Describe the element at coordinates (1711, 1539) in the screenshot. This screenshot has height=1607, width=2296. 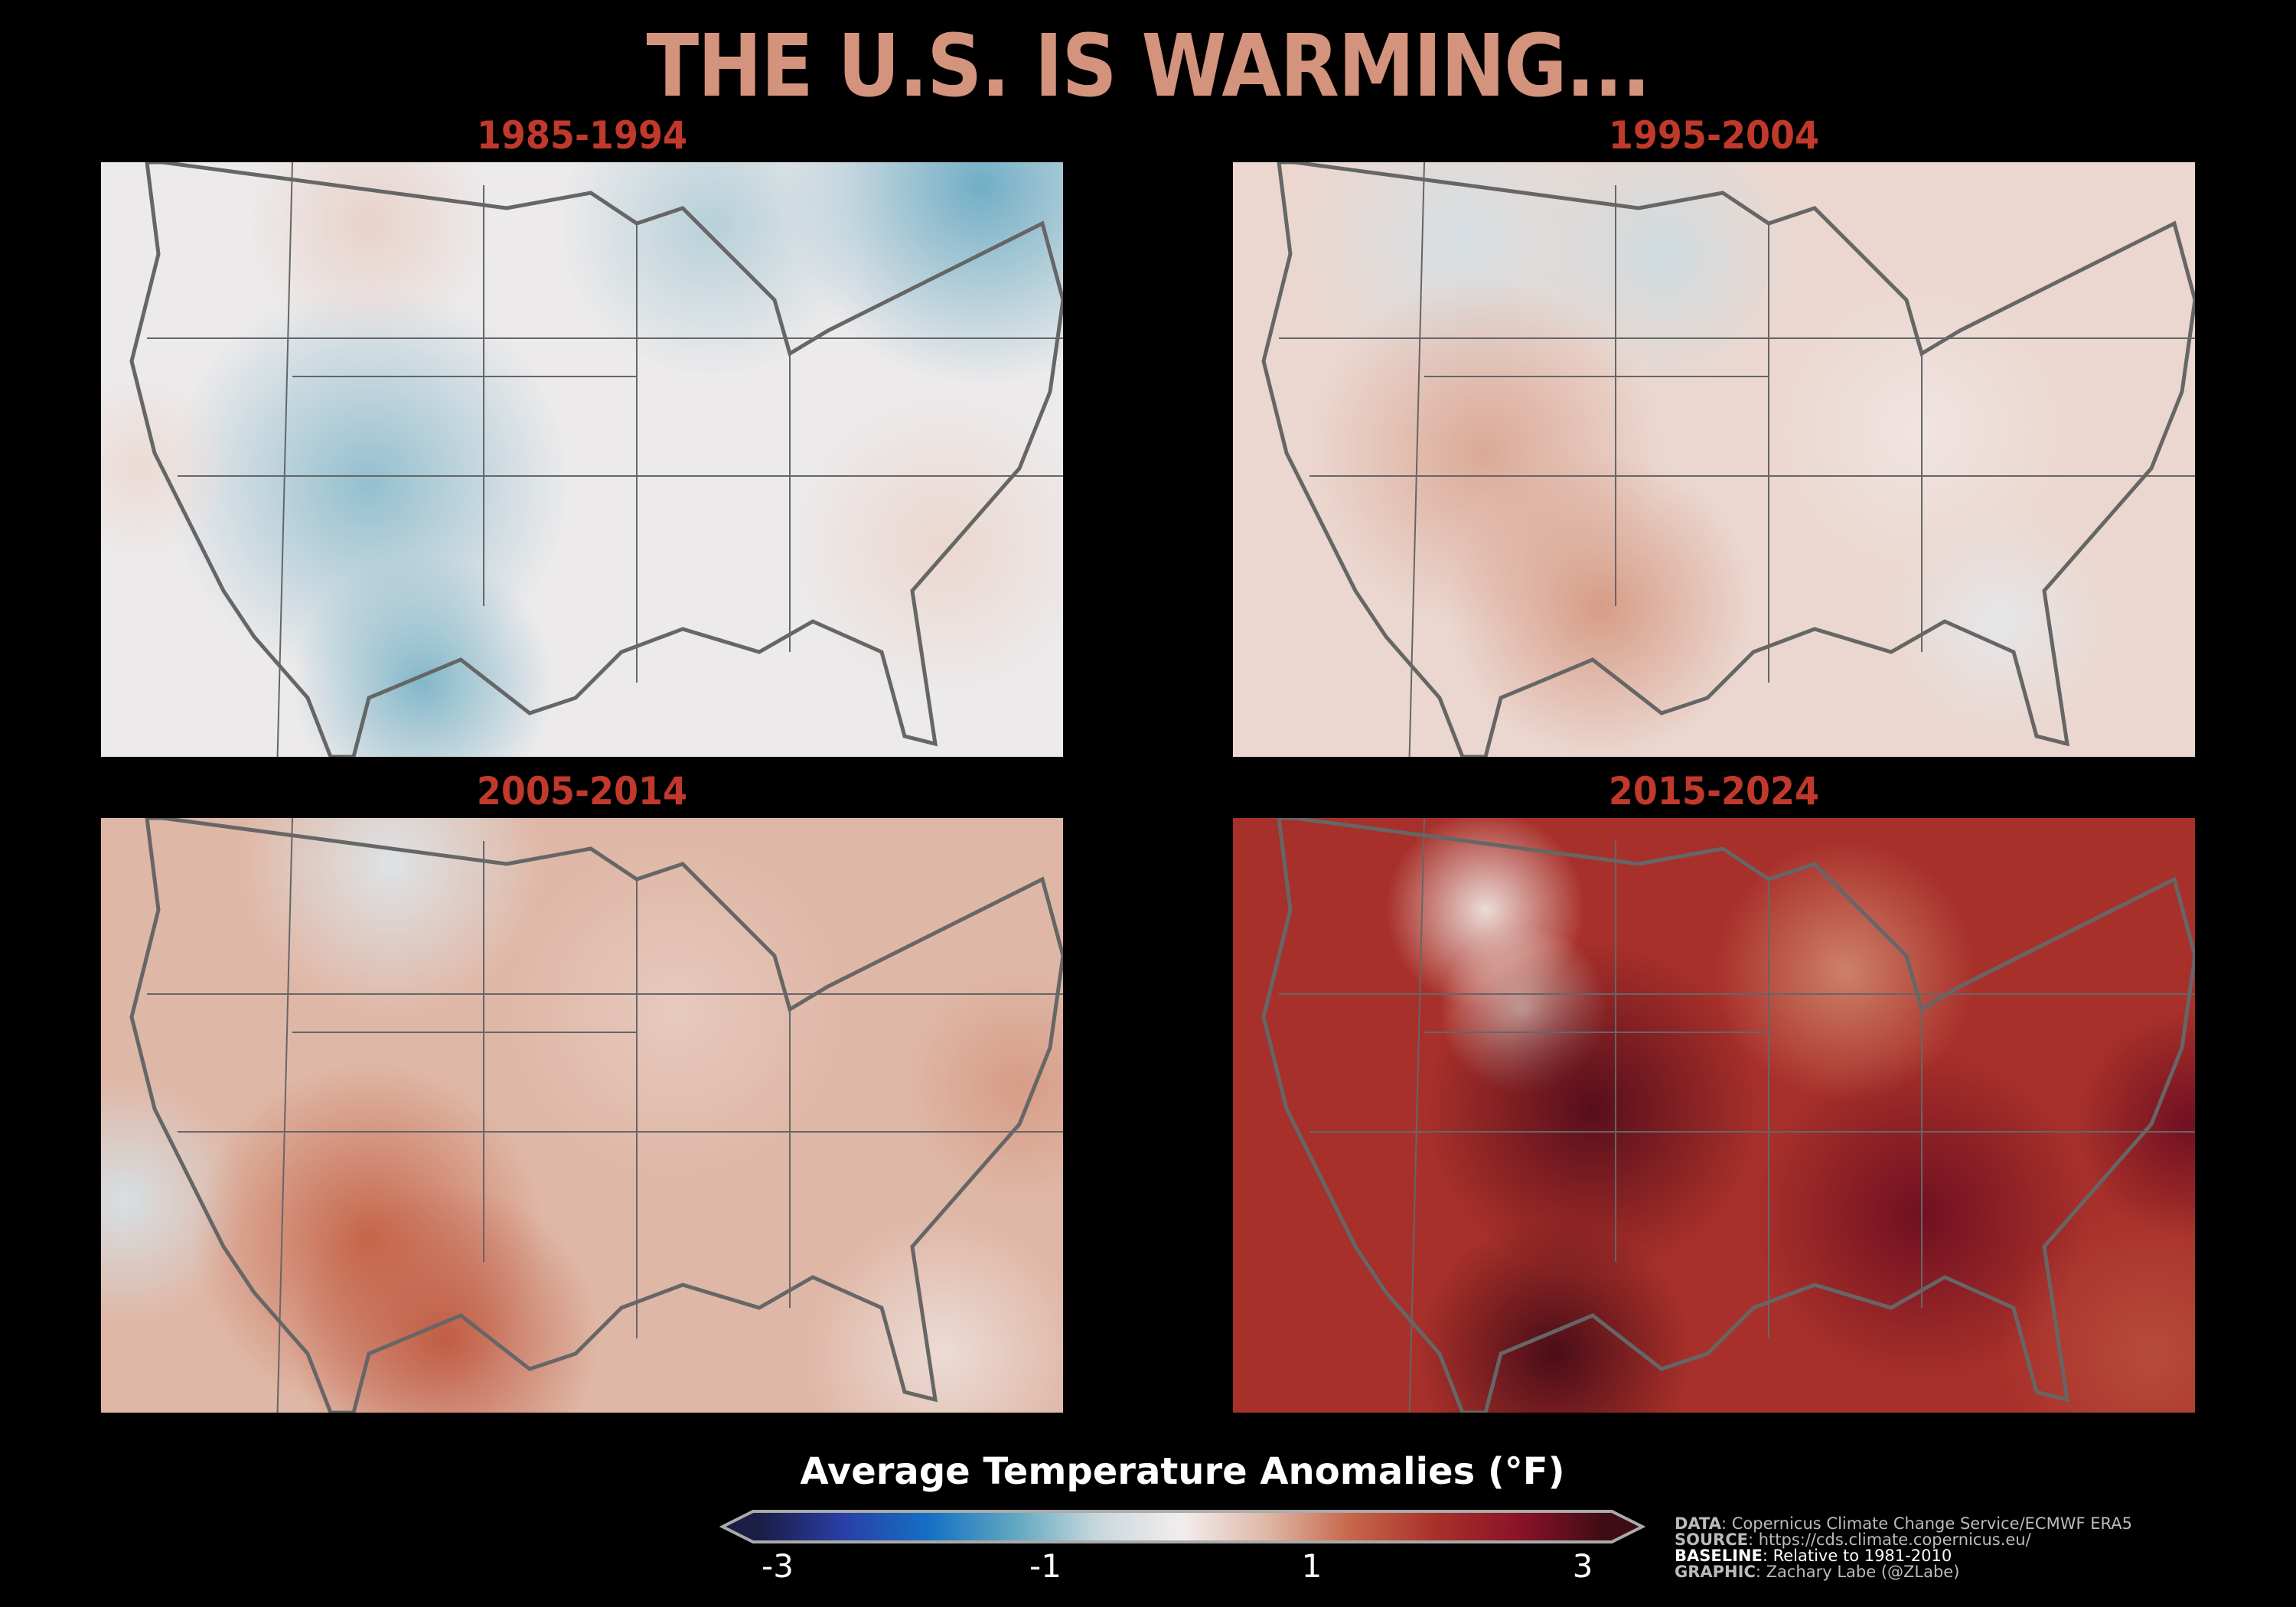
I see `credit-key: SOURCE` at that location.